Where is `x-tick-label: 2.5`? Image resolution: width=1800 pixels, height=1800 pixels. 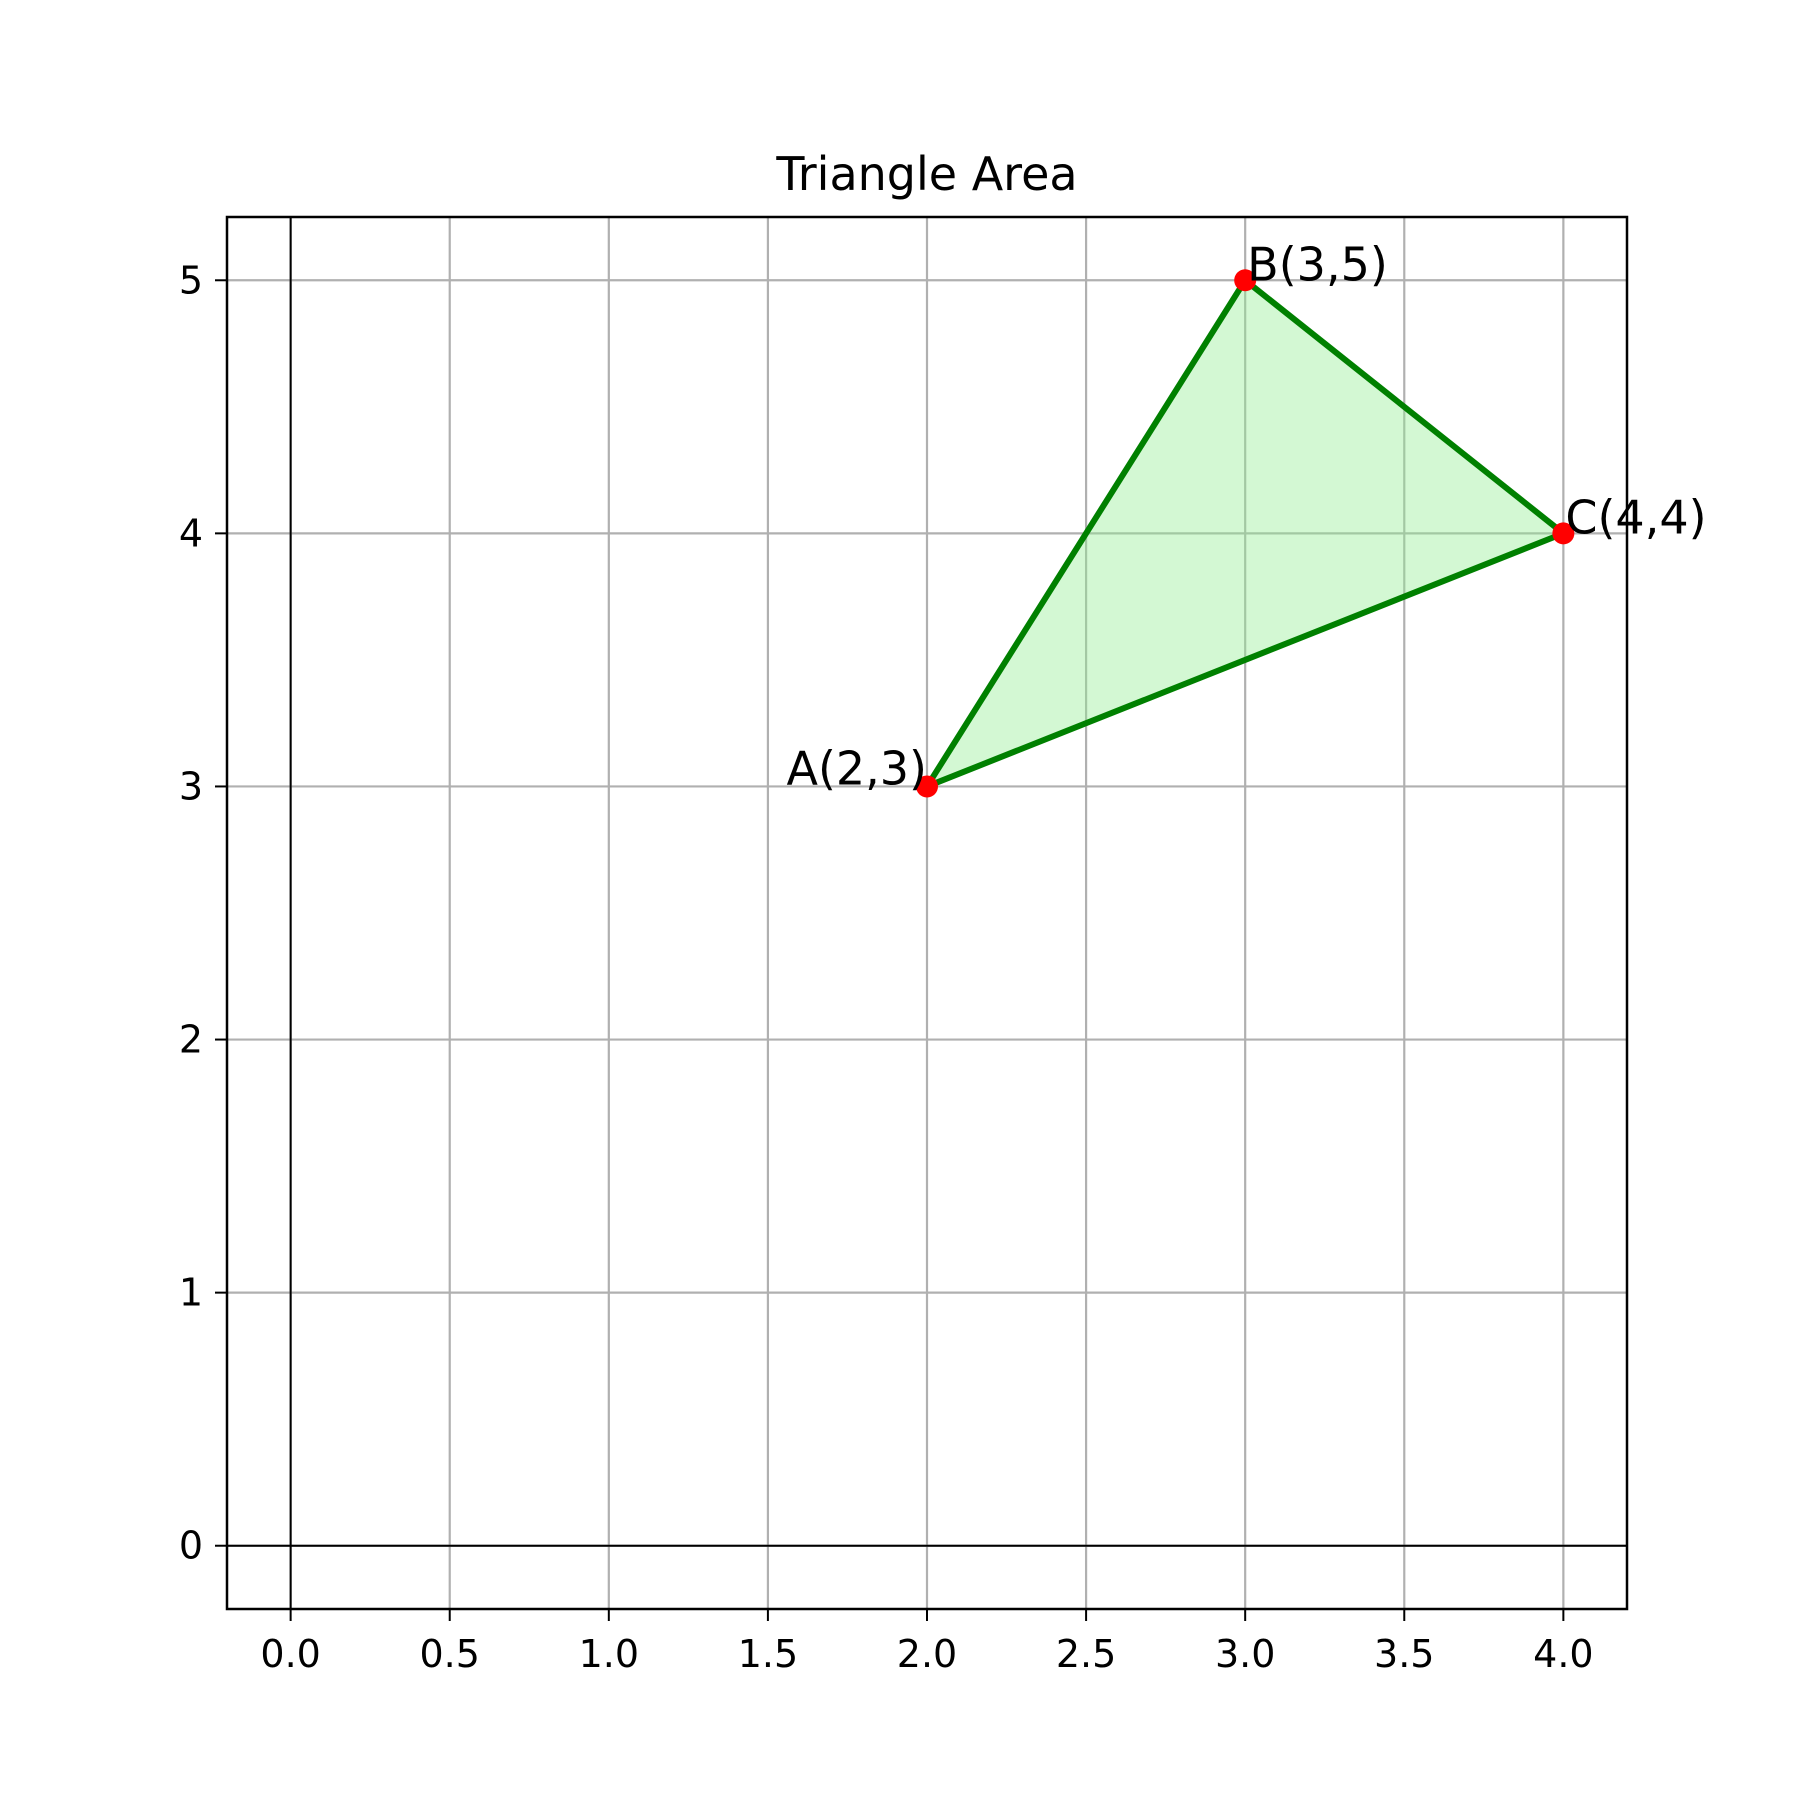
x-tick-label: 2.5 is located at coordinates (1086, 1654).